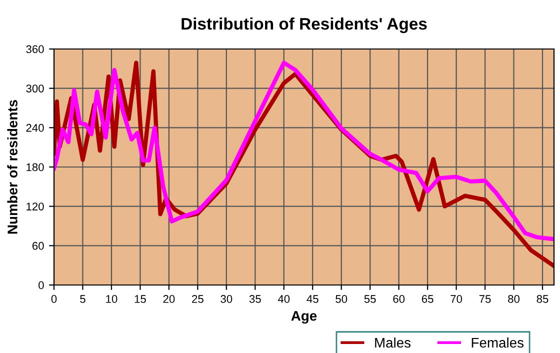 This screenshot has height=353, width=560. Describe the element at coordinates (542, 299) in the screenshot. I see `x-tick-label: 85` at that location.